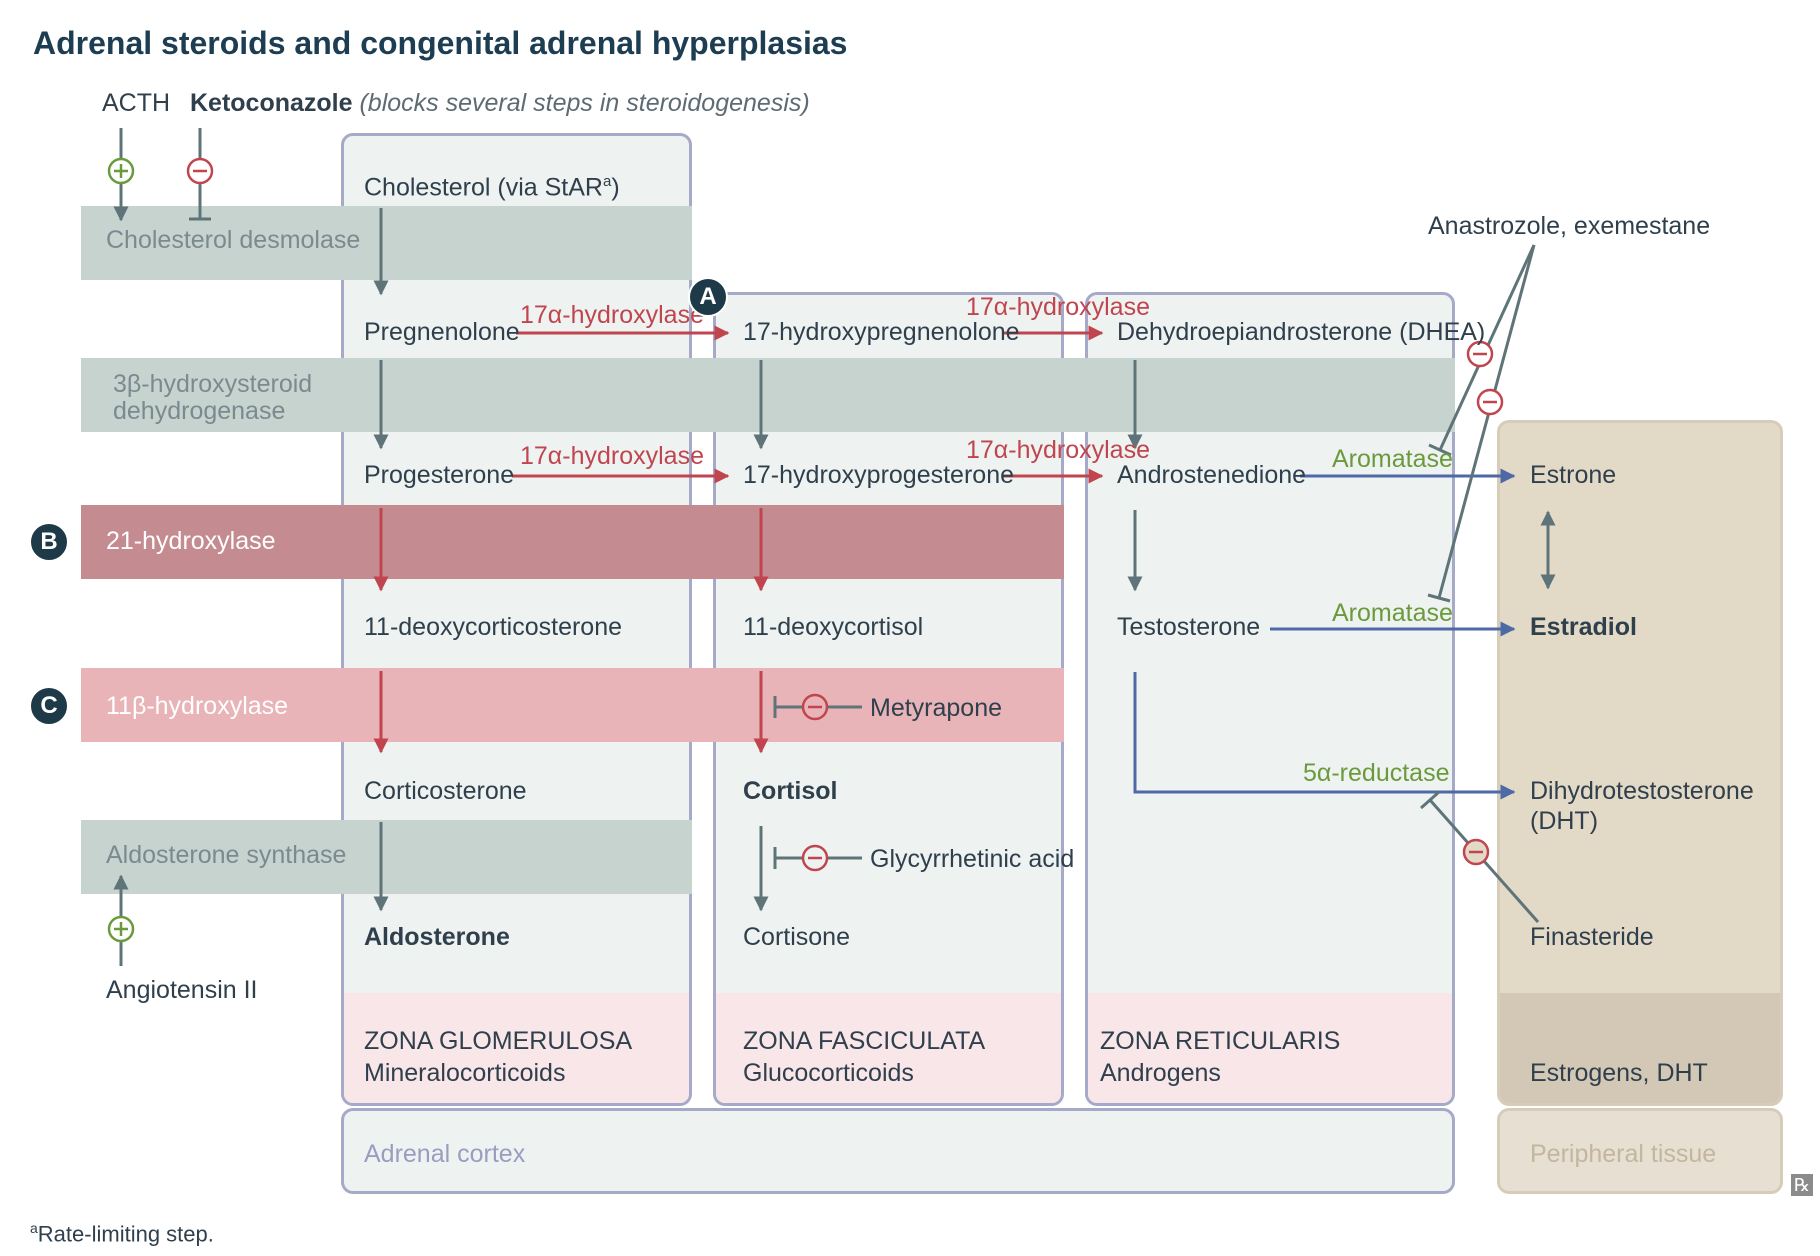  Describe the element at coordinates (1058, 307) in the screenshot. I see `hydroxylase-17a-label-2: 17α-hydroxylase` at that location.